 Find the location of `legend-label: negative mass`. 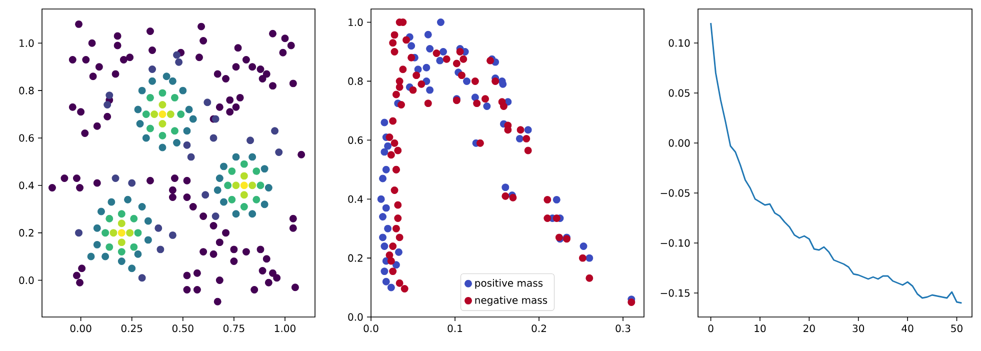

legend-label: negative mass is located at coordinates (511, 301).